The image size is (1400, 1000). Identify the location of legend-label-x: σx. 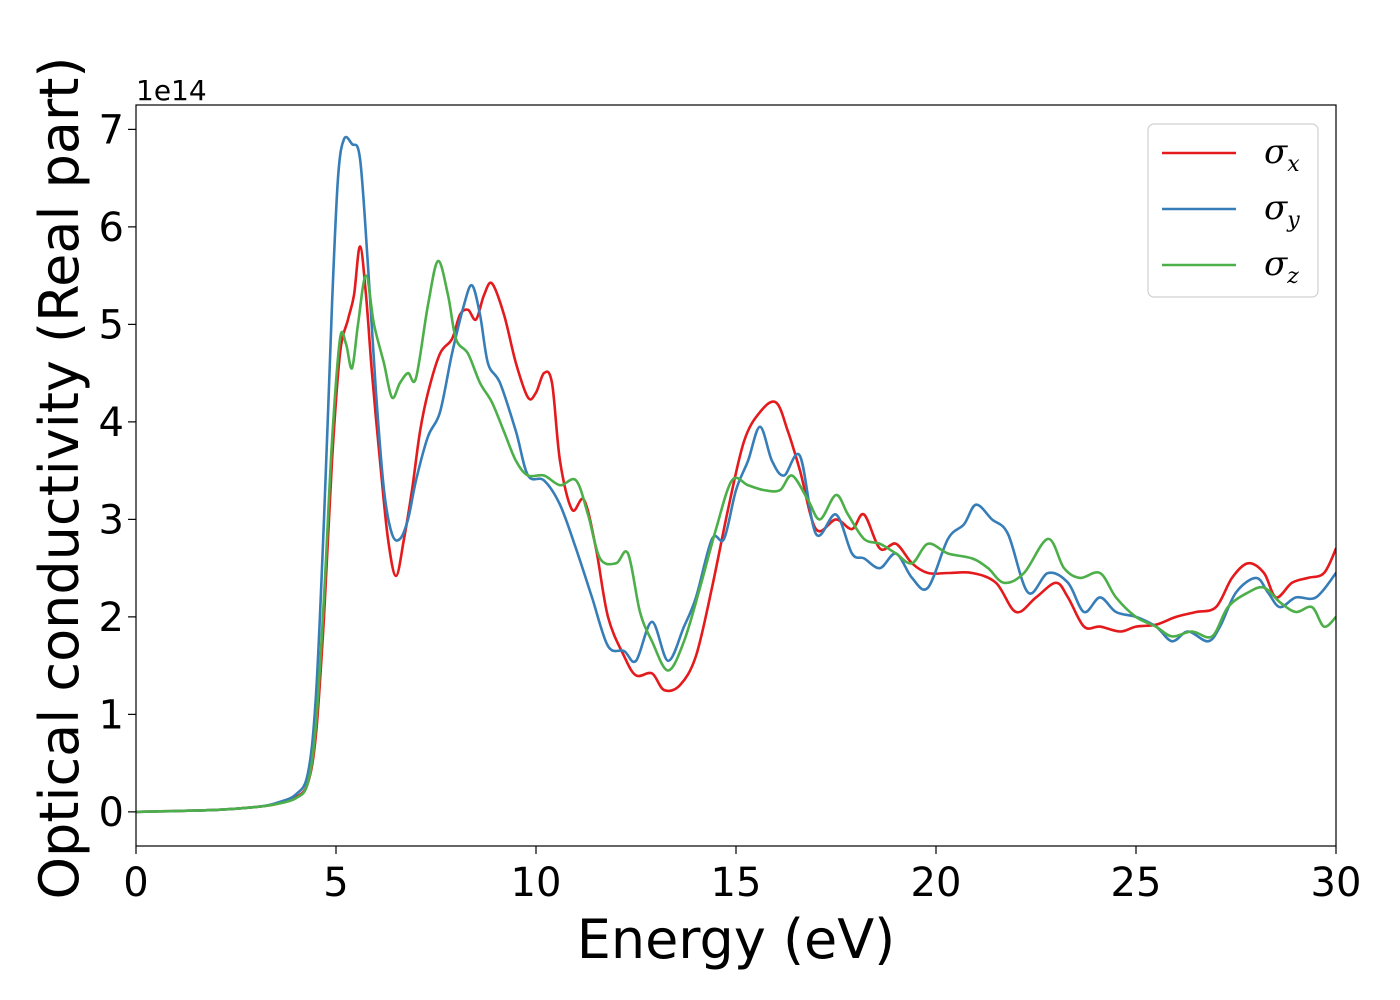
(1282, 154).